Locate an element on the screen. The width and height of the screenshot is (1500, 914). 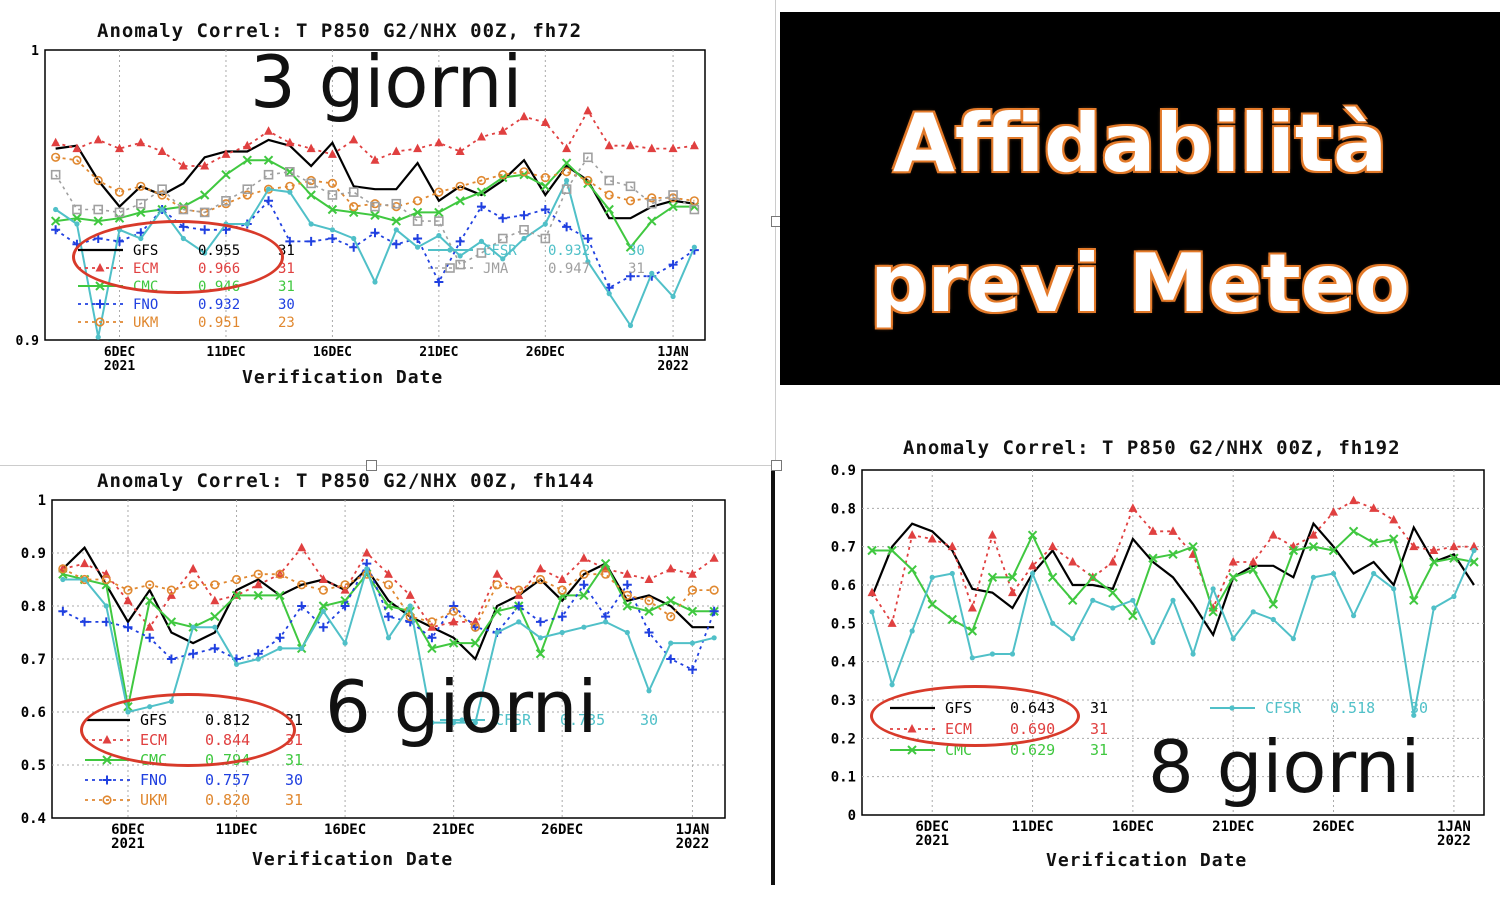
x-tick-label: 11DEC is located at coordinates (1032, 827).